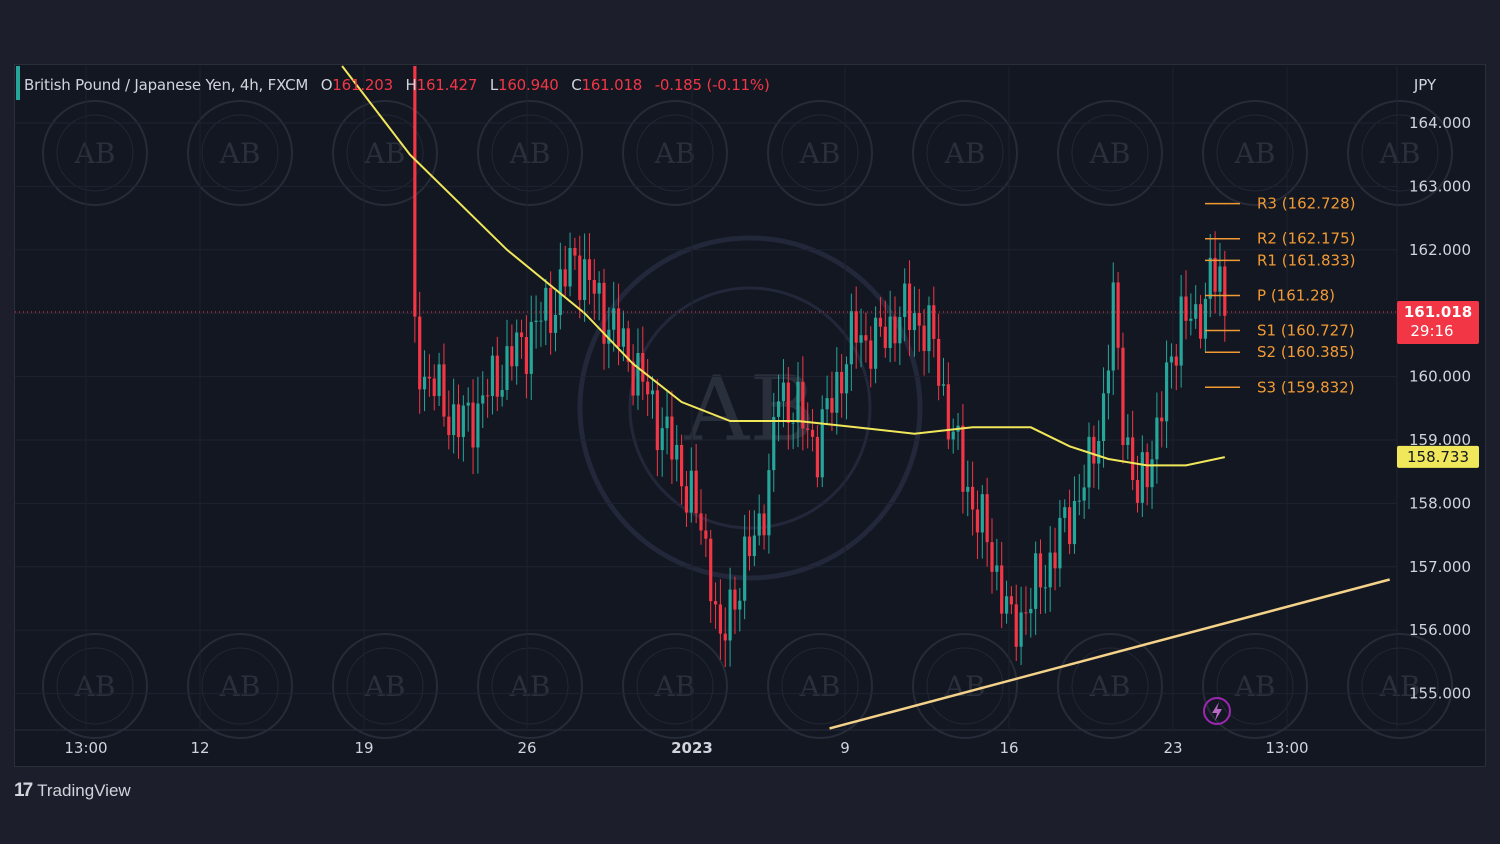  What do you see at coordinates (166, 85) in the screenshot?
I see `symbol-title: British Pound / Japanese Yen, 4h, FXCM` at bounding box center [166, 85].